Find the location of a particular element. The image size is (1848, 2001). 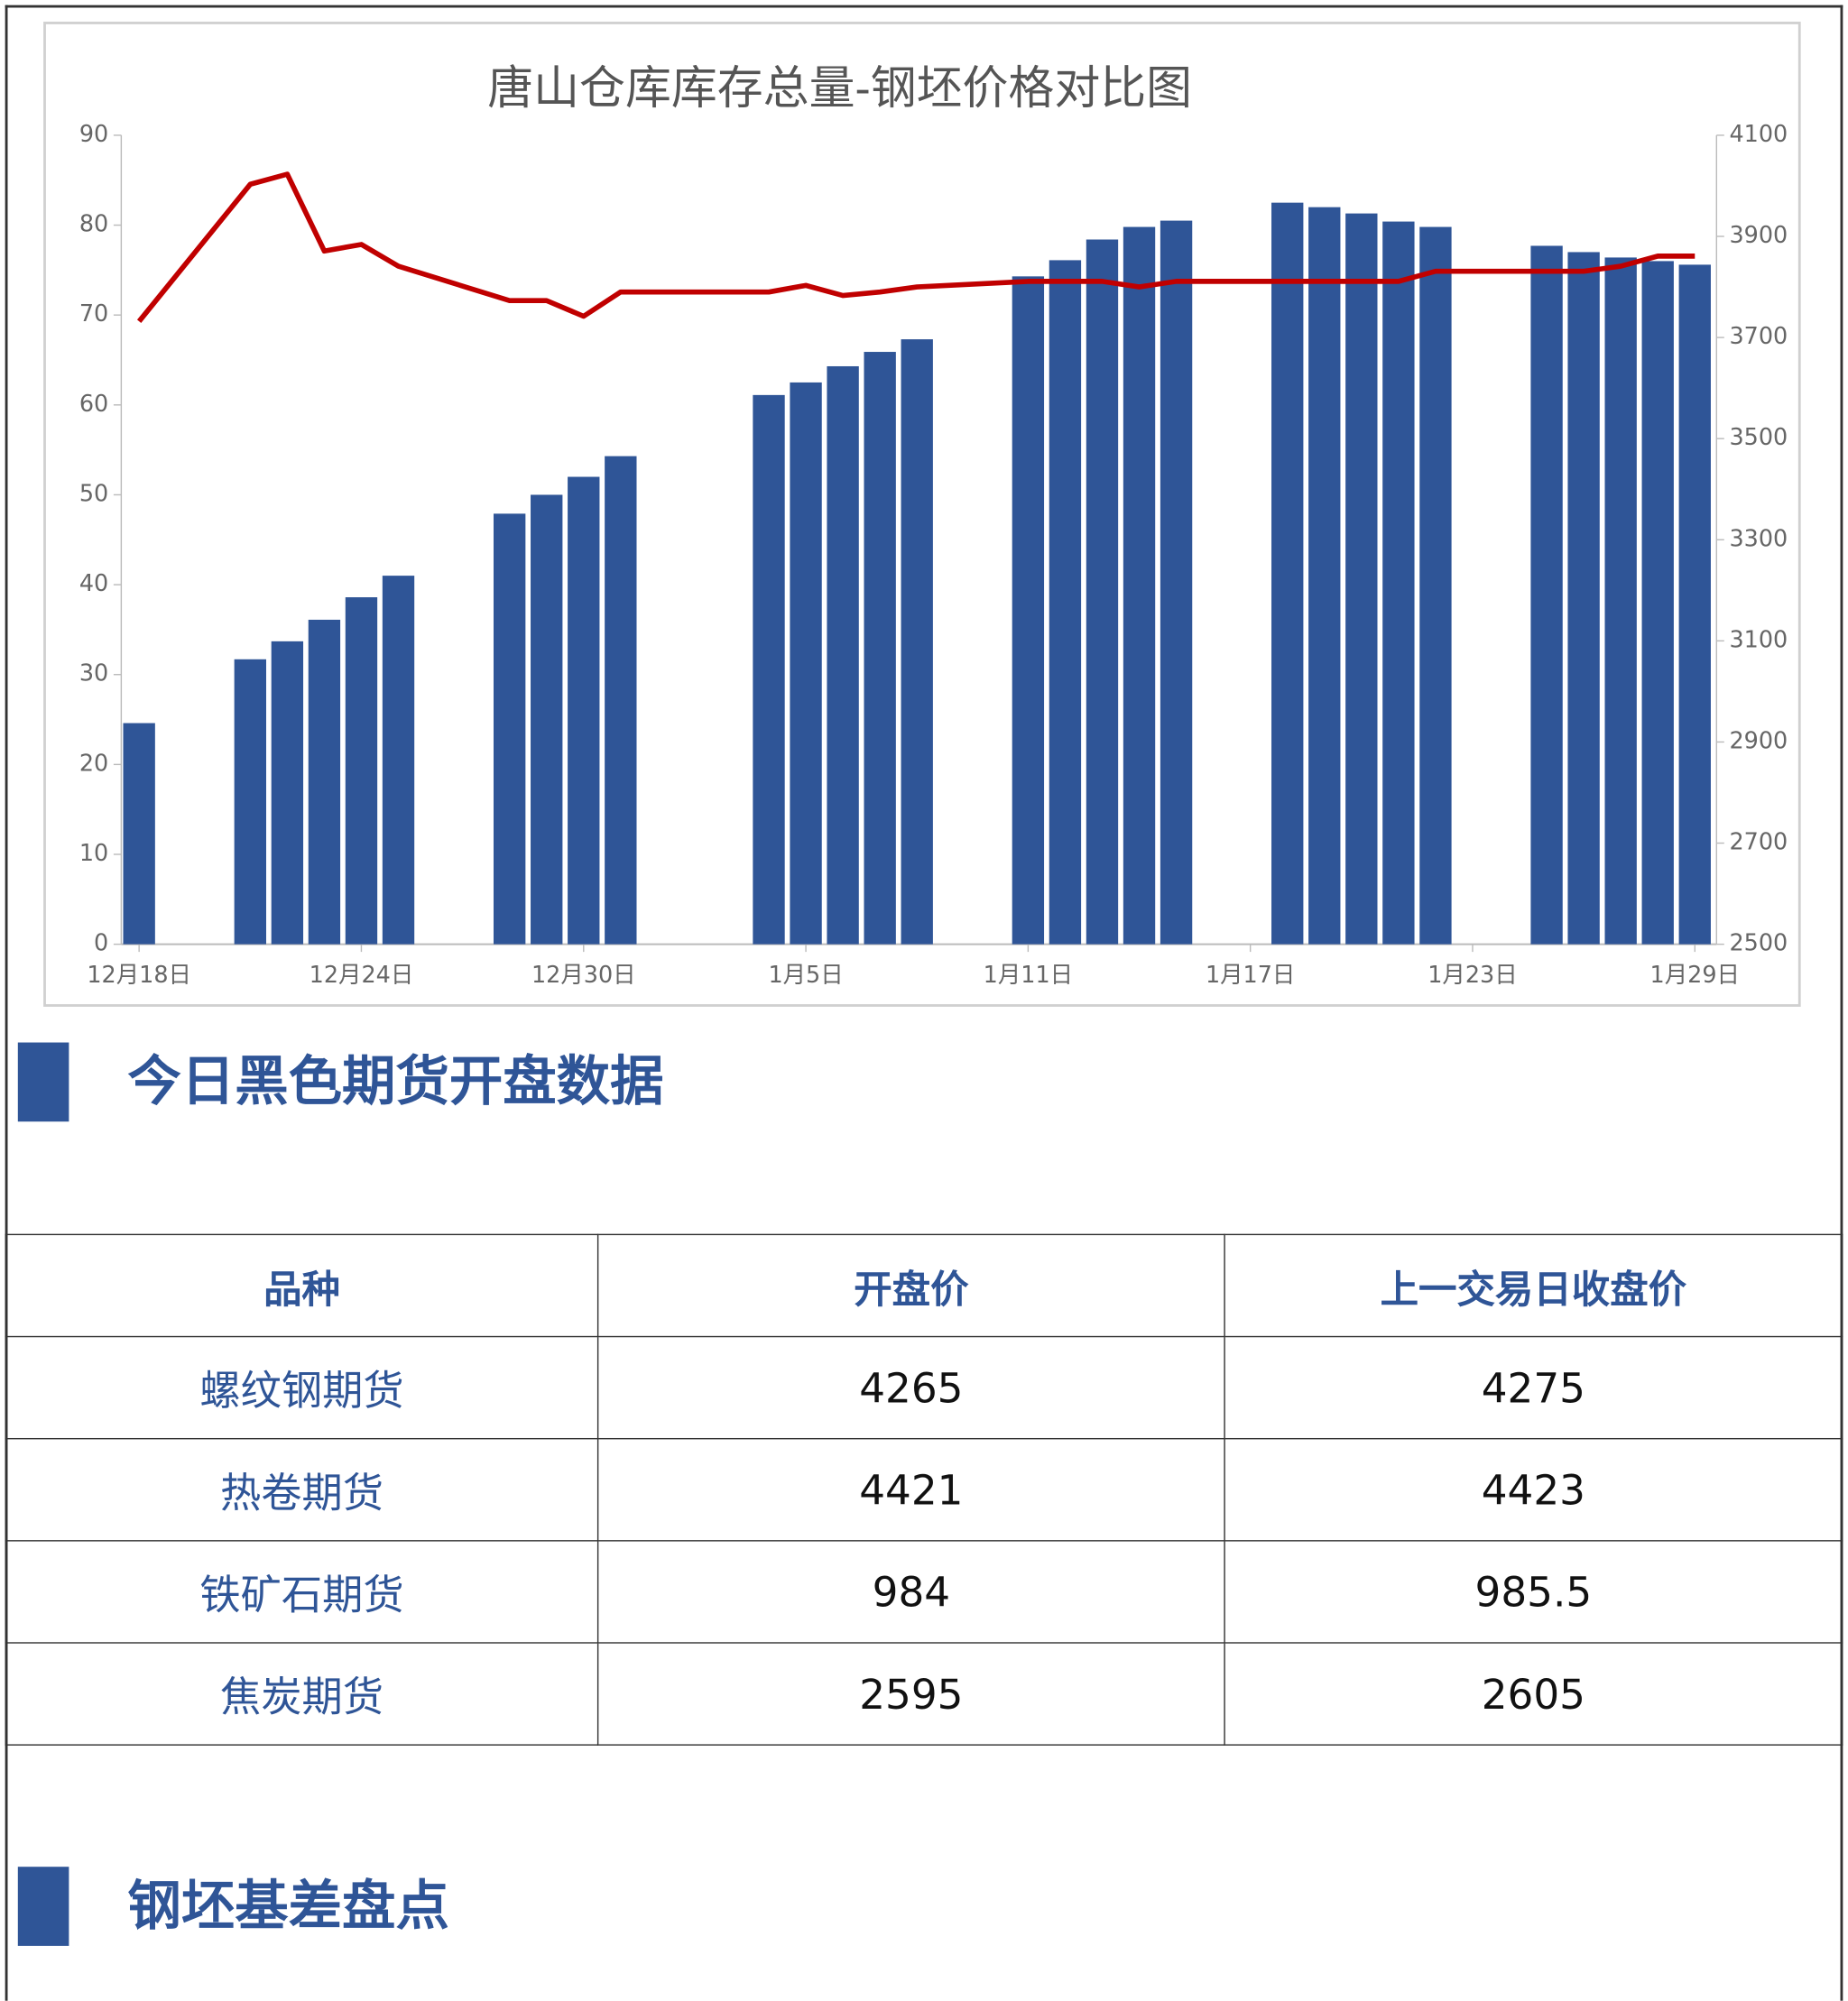

table-header: 上一交易日收盘价 is located at coordinates (1533, 1285).